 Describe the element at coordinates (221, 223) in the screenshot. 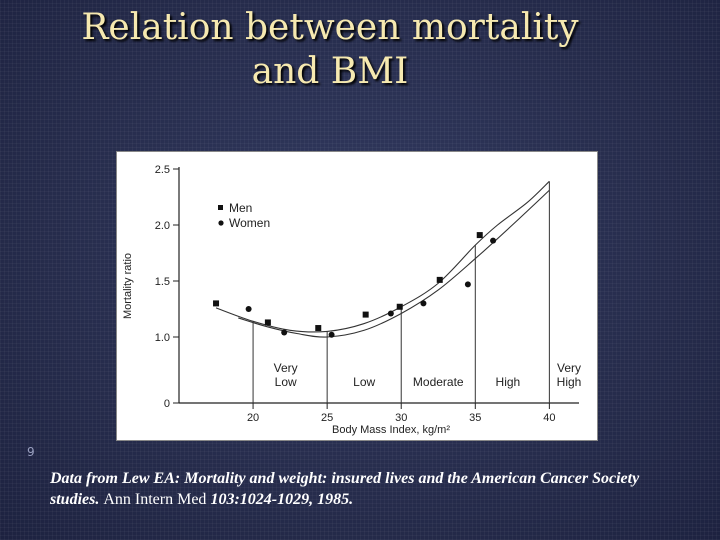

I see `legend-marker-women` at that location.